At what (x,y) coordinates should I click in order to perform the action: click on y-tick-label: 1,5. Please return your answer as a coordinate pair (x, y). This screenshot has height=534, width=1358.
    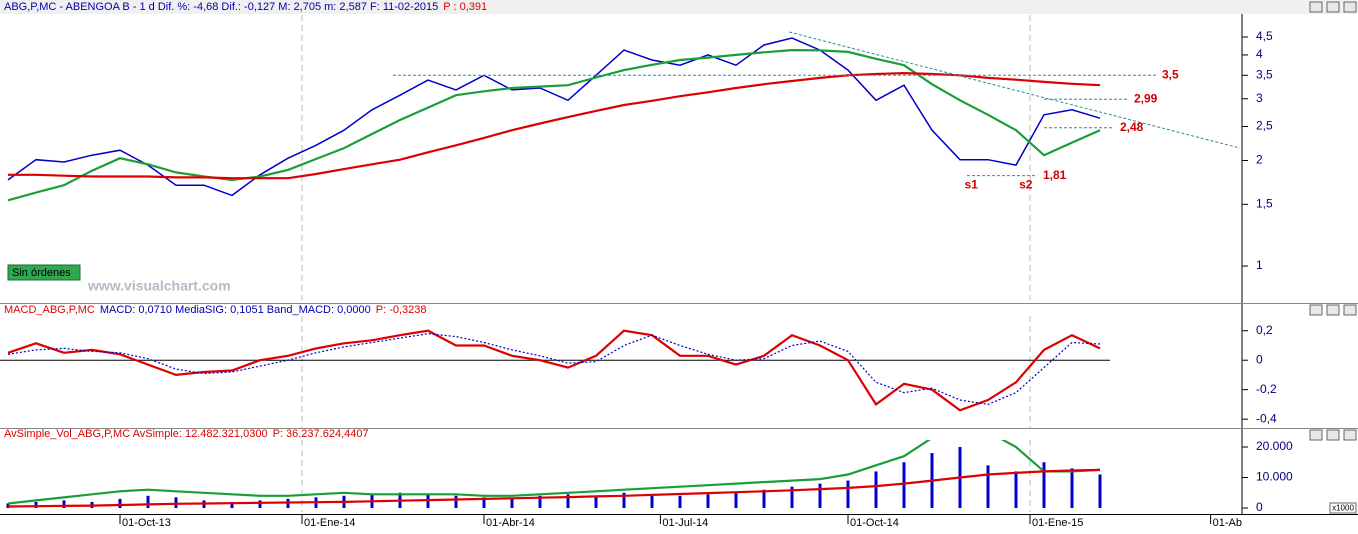
    Looking at the image, I should click on (1264, 203).